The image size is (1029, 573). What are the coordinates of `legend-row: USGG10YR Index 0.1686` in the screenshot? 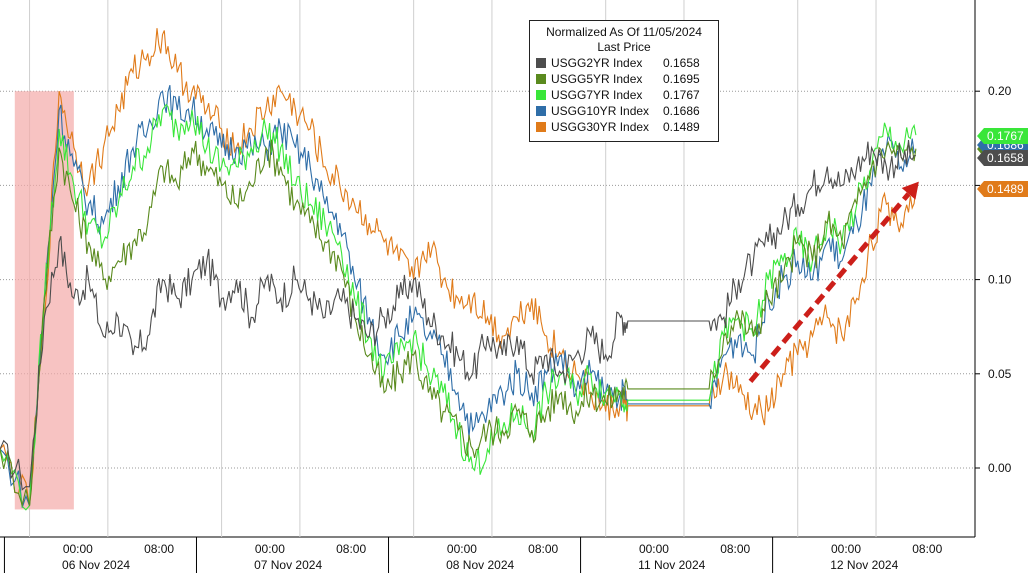 It's located at (624, 111).